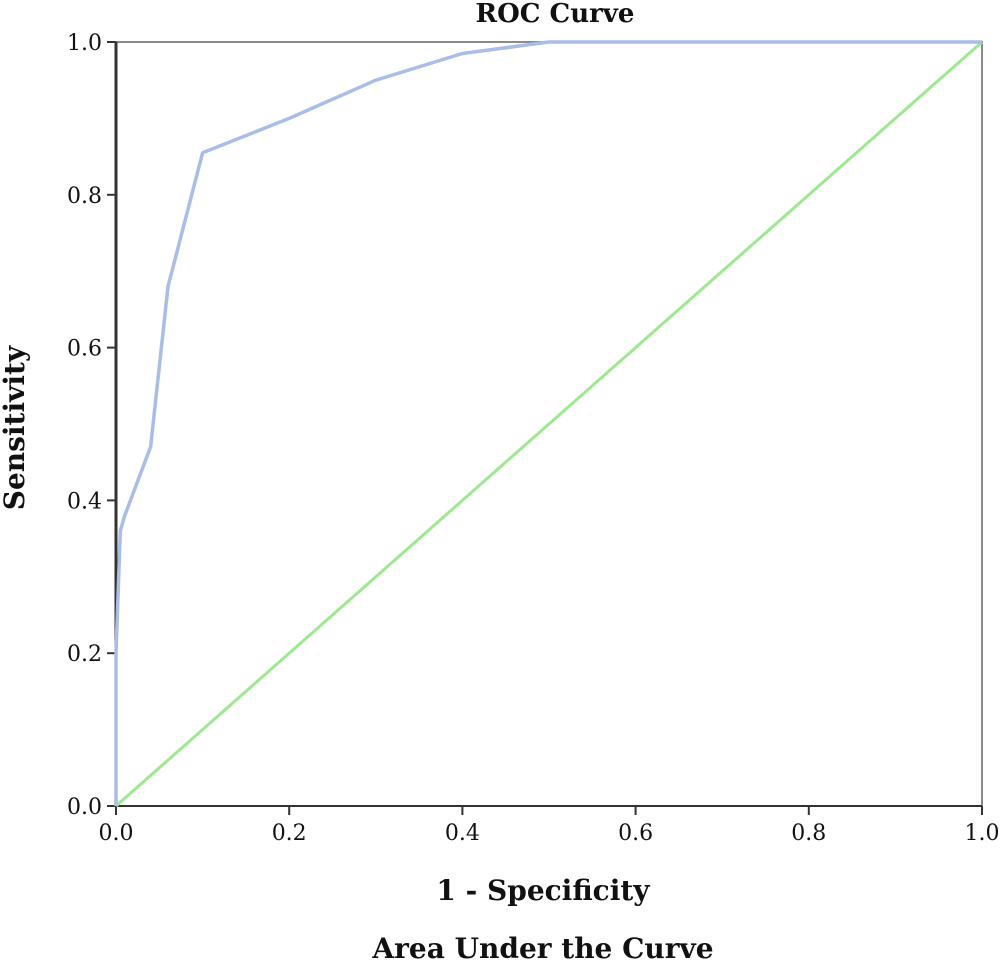 This screenshot has width=1000, height=968. What do you see at coordinates (542, 948) in the screenshot?
I see `chart-caption: Area Under the Curve` at bounding box center [542, 948].